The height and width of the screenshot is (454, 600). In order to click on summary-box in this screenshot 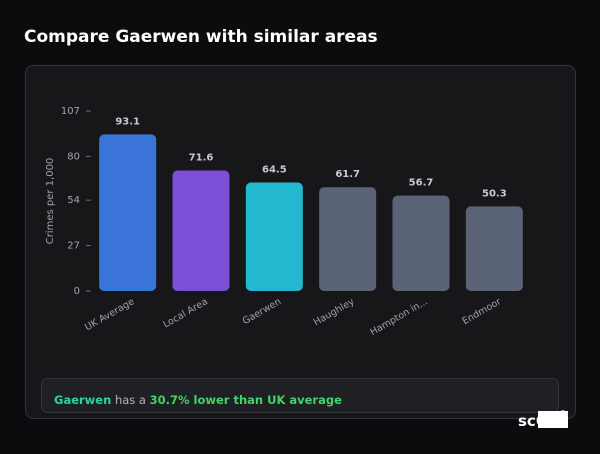, I will do `click(300, 395)`.